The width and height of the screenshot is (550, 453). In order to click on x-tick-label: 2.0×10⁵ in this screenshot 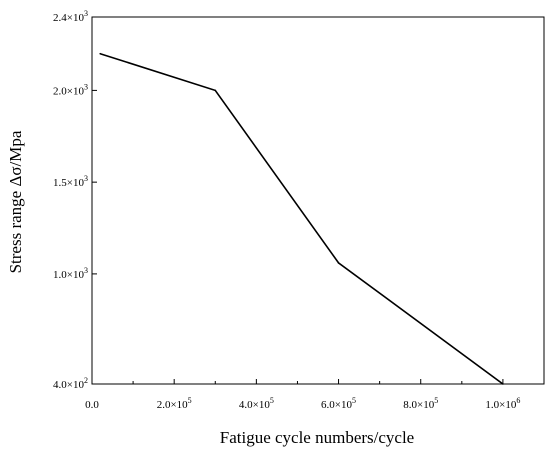, I will do `click(174, 403)`.